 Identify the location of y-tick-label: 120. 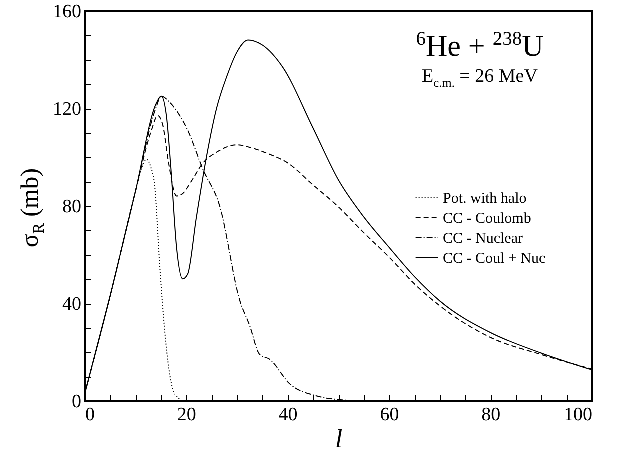
(67, 109).